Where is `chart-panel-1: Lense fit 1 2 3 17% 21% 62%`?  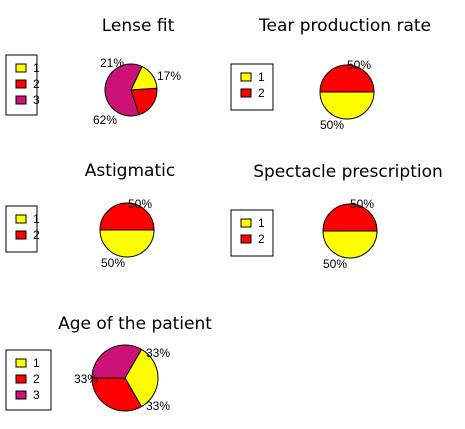 chart-panel-1: Lense fit 1 2 3 17% 21% 62% is located at coordinates (93, 71).